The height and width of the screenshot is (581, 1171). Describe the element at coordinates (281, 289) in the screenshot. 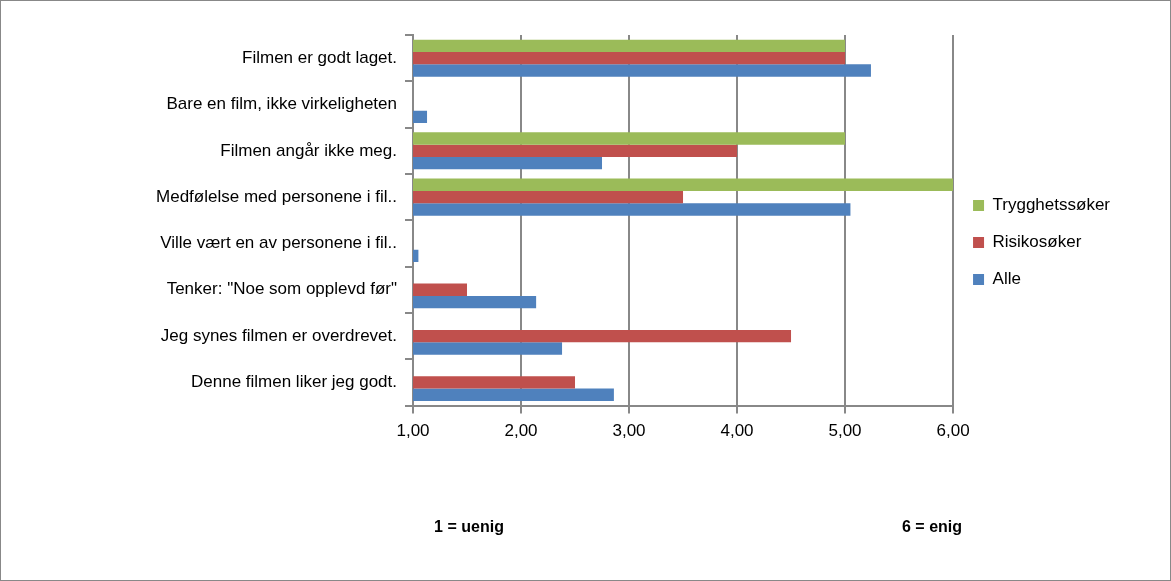

I see `y-tick-label: Tenker: "Noe som opplevd før"` at that location.